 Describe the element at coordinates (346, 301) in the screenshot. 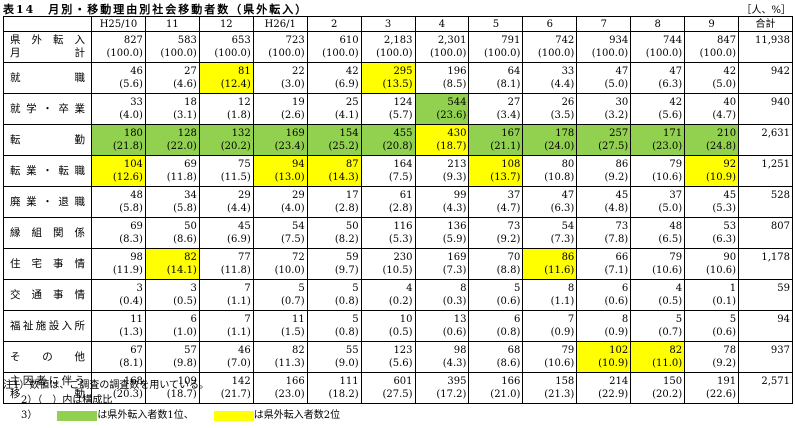

I see `percent: (0.8)` at that location.